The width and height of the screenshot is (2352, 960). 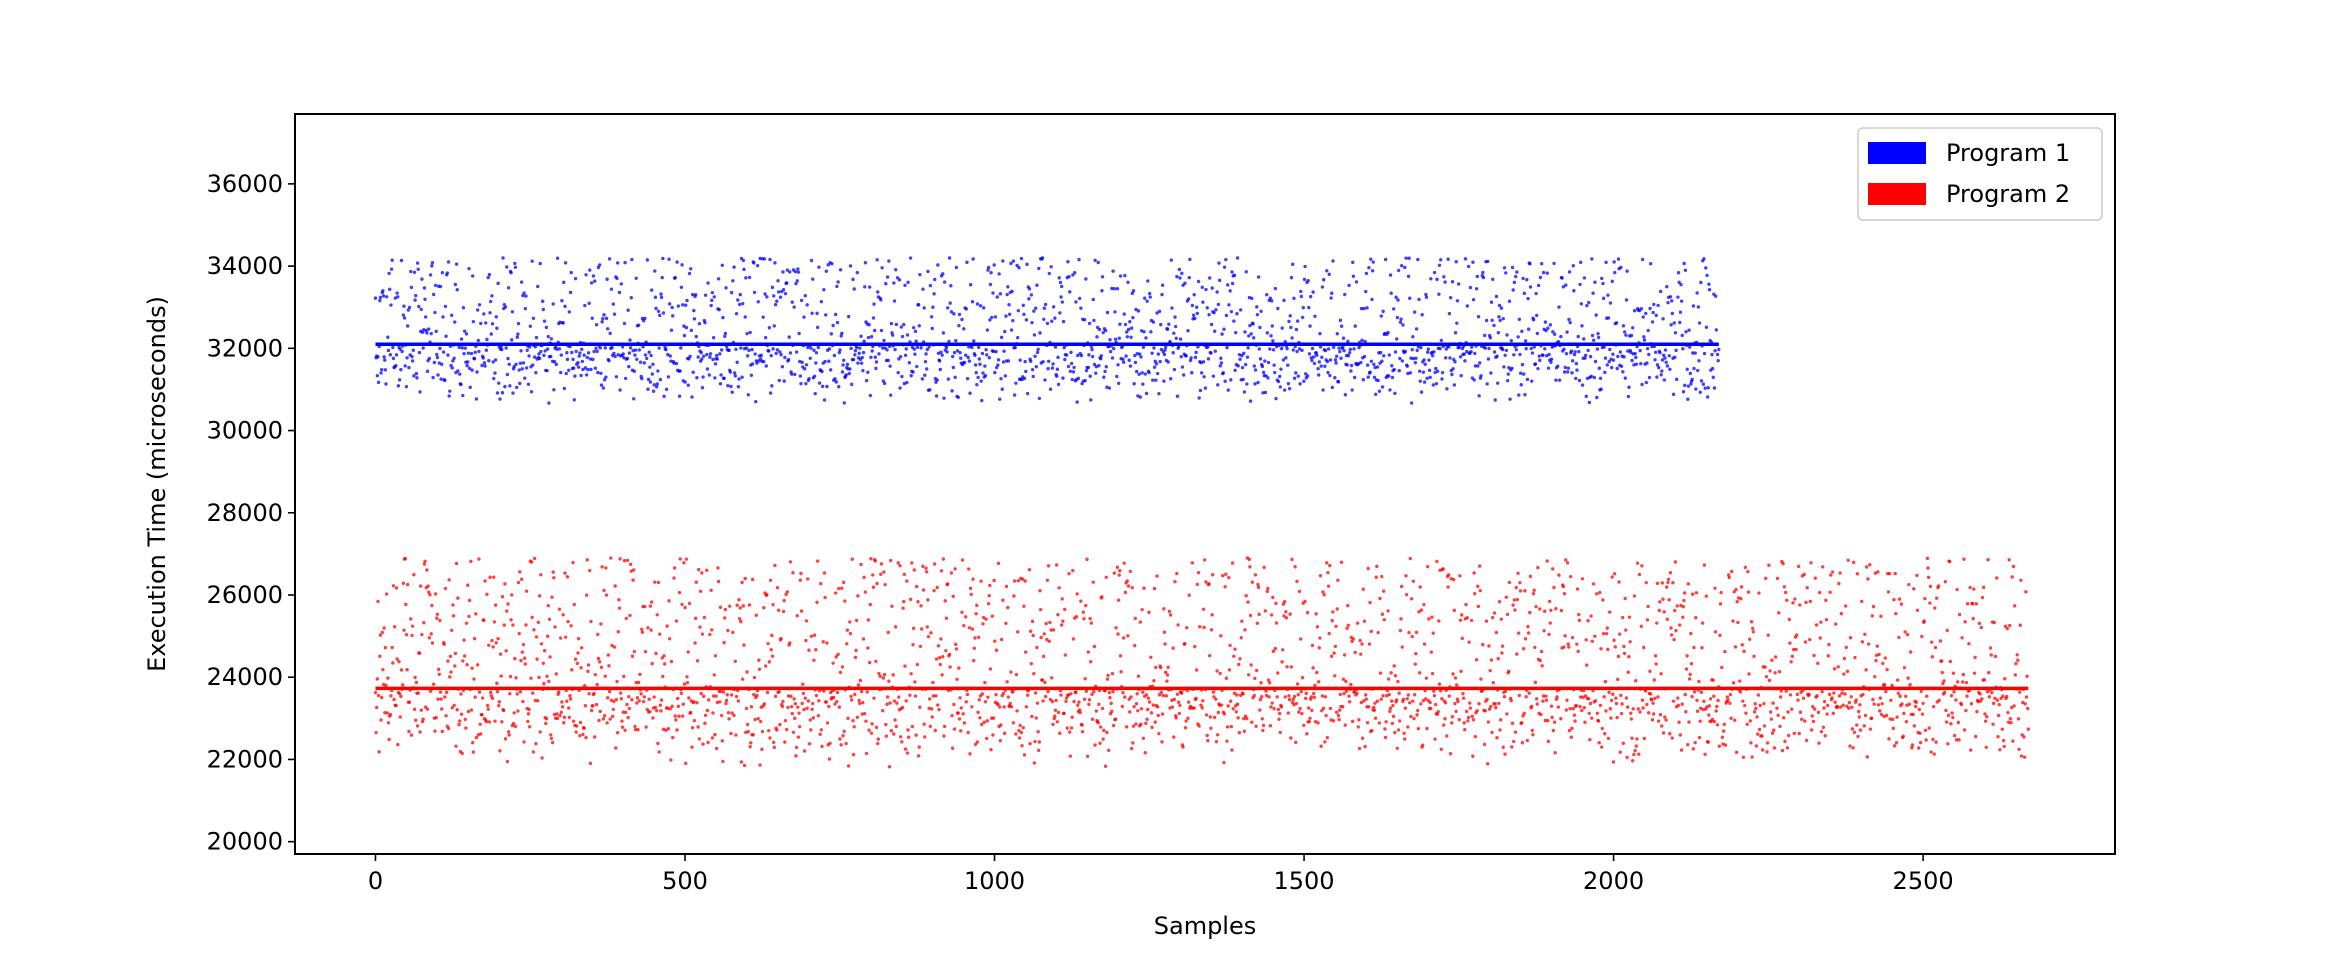 I want to click on y-tick-label: 28000, so click(x=245, y=513).